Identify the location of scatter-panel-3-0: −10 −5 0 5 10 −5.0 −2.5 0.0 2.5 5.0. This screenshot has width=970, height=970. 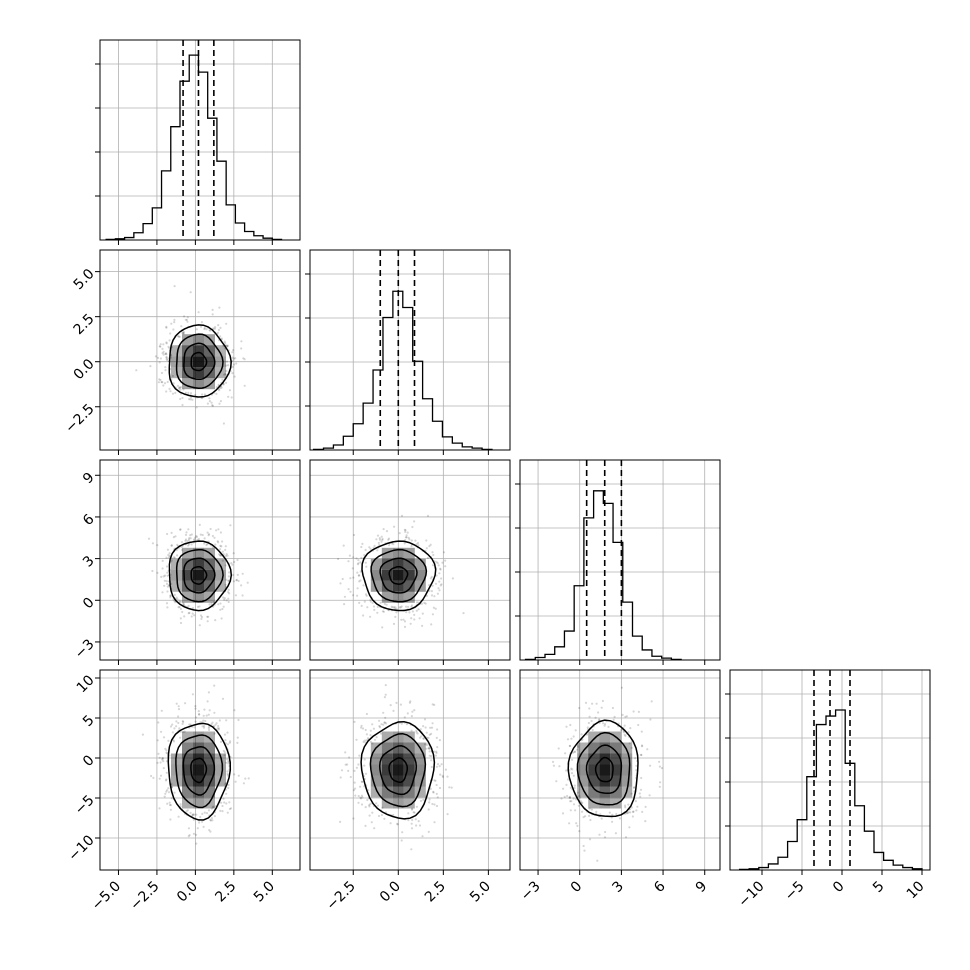
(183, 791).